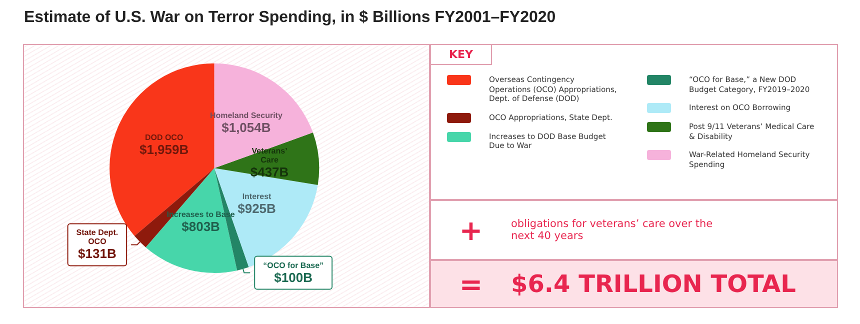  Describe the element at coordinates (257, 204) in the screenshot. I see `data-label: Interest $925B` at that location.